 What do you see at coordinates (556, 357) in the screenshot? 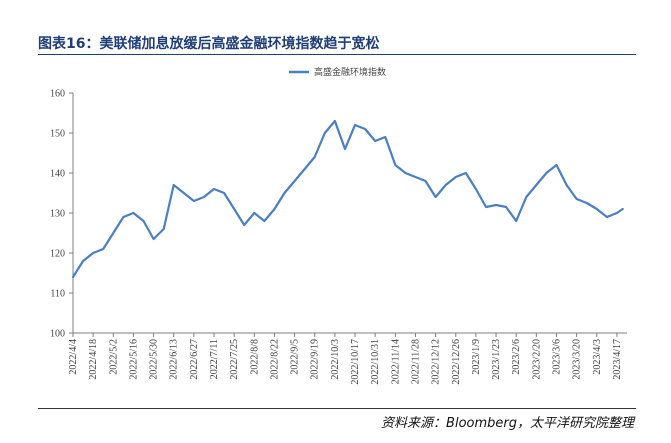
I see `x-tick-label: 2023/3/6` at bounding box center [556, 357].